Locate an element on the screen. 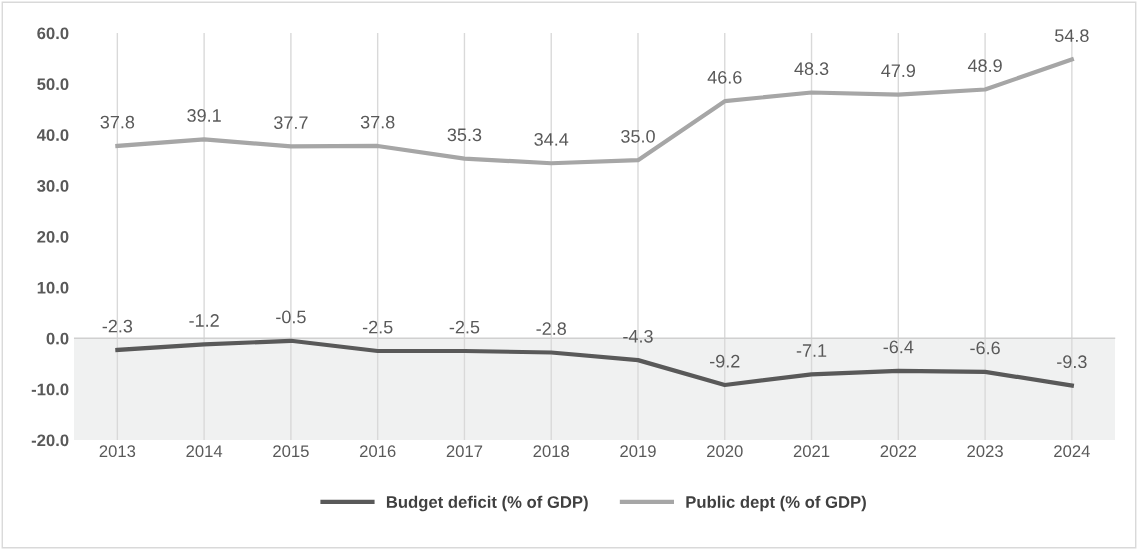 This screenshot has height=550, width=1138. x-tick-label: 2013 is located at coordinates (117, 451).